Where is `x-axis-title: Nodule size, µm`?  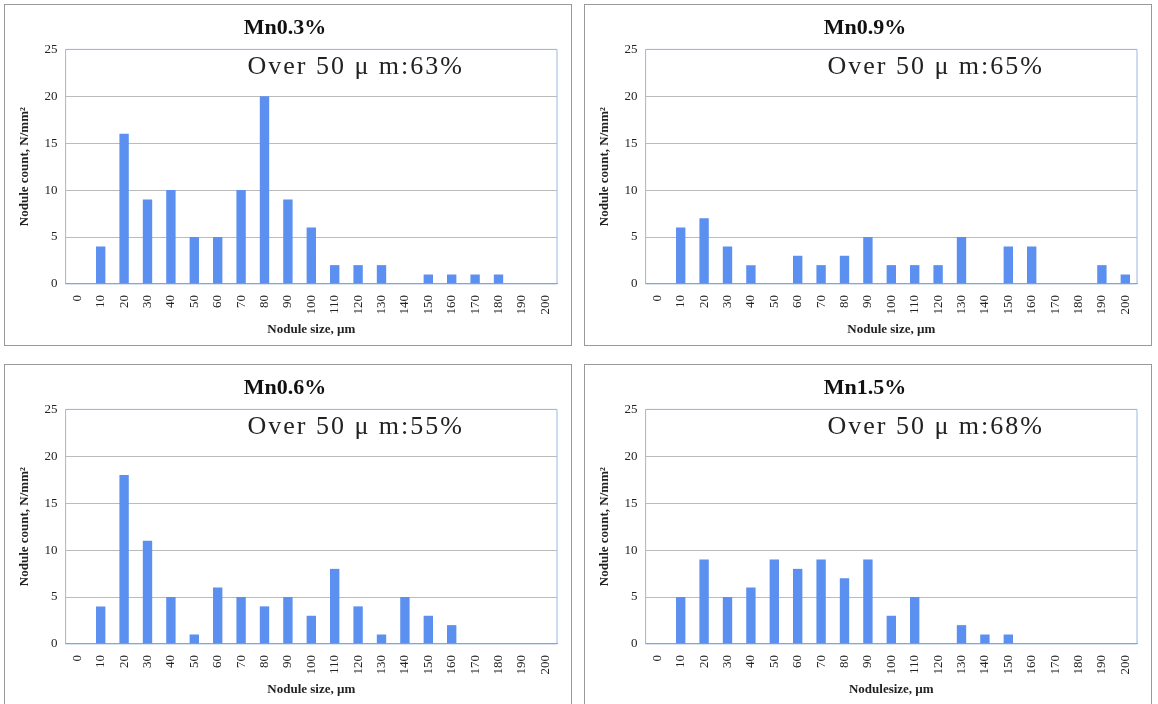 x-axis-title: Nodule size, µm is located at coordinates (311, 688).